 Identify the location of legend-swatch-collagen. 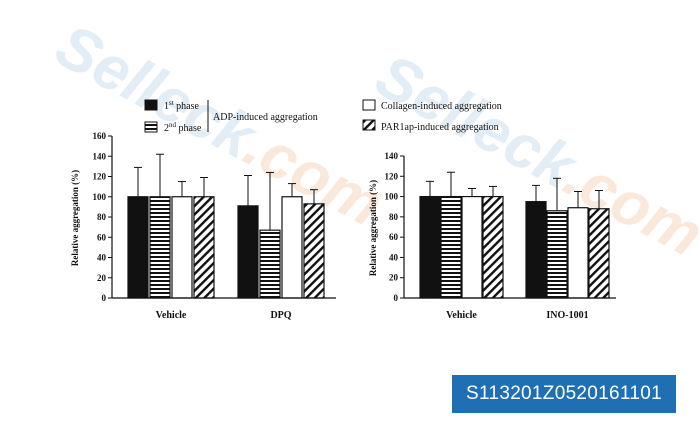
(369, 105).